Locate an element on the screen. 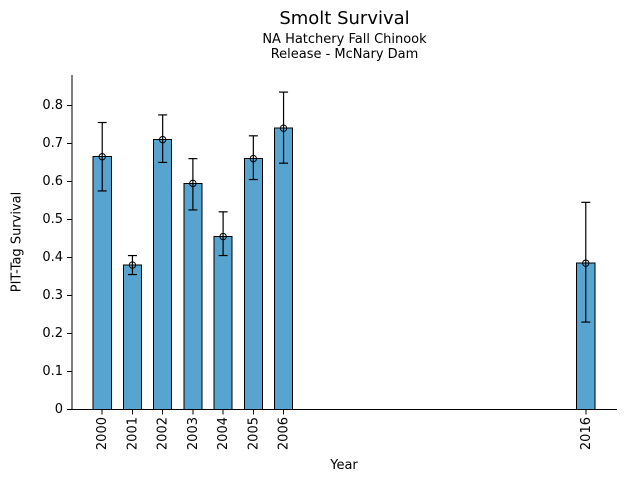  bar-2001 is located at coordinates (132, 337).